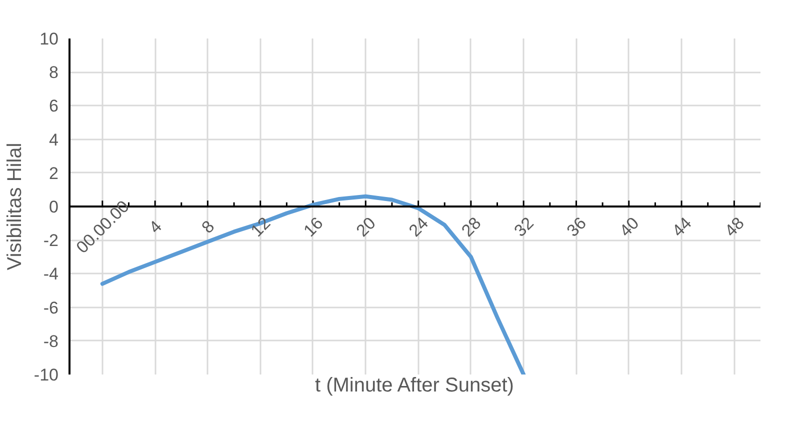  Describe the element at coordinates (576, 227) in the screenshot. I see `x-tick-label: 36` at that location.